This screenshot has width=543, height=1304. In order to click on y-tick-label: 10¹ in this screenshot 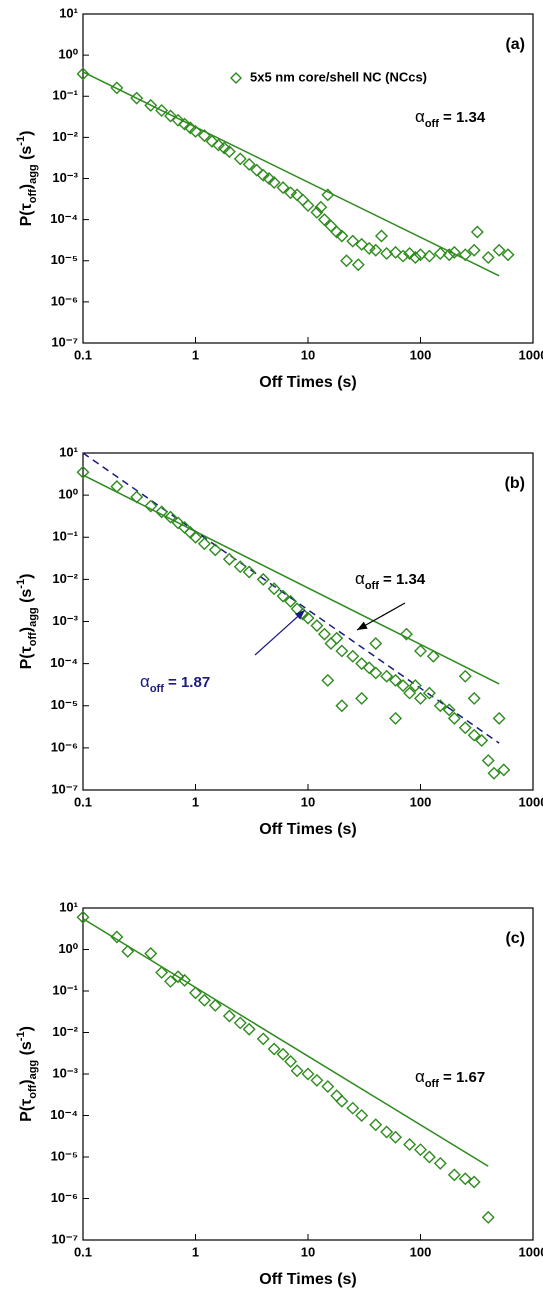, I will do `click(68, 12)`.